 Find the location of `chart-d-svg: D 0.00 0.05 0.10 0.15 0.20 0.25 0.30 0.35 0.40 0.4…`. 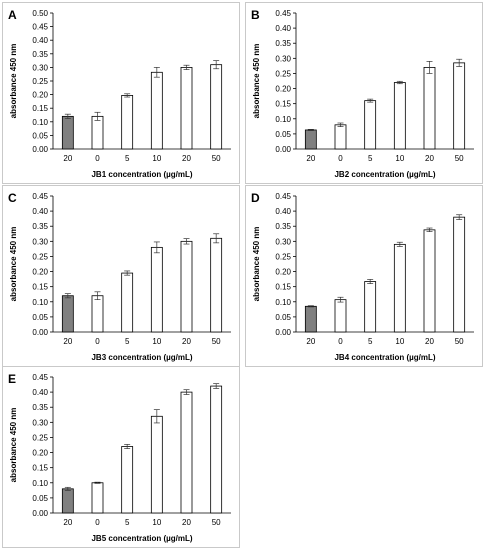

chart-d-svg: D 0.00 0.05 0.10 0.15 0.20 0.25 0.30 0.35 0.40 0.4… is located at coordinates (362, 276).